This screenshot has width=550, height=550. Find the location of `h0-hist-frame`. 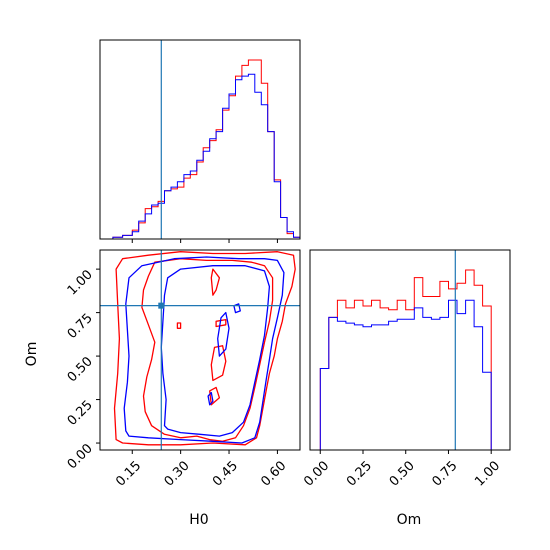

h0-hist-frame is located at coordinates (200, 139).